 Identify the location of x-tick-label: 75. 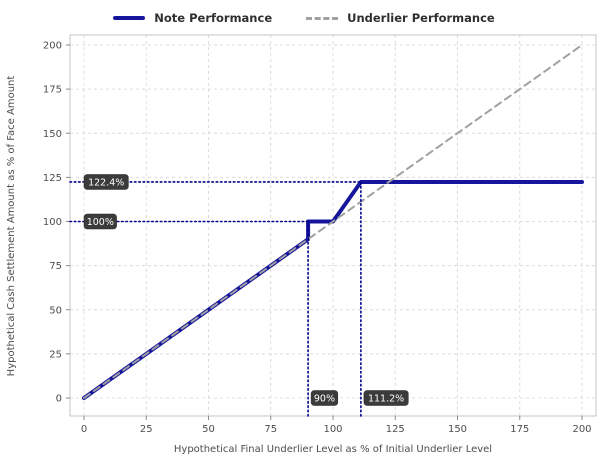
(270, 429).